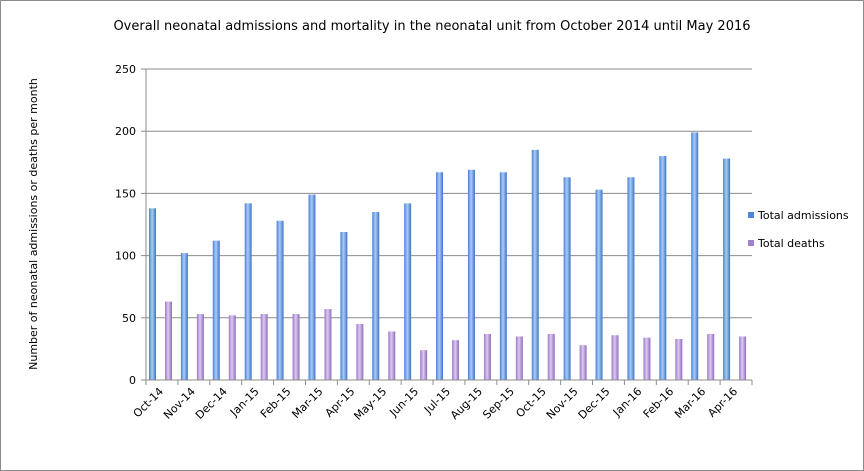 The image size is (864, 471). Describe the element at coordinates (129, 318) in the screenshot. I see `y-tick-label: 50` at that location.